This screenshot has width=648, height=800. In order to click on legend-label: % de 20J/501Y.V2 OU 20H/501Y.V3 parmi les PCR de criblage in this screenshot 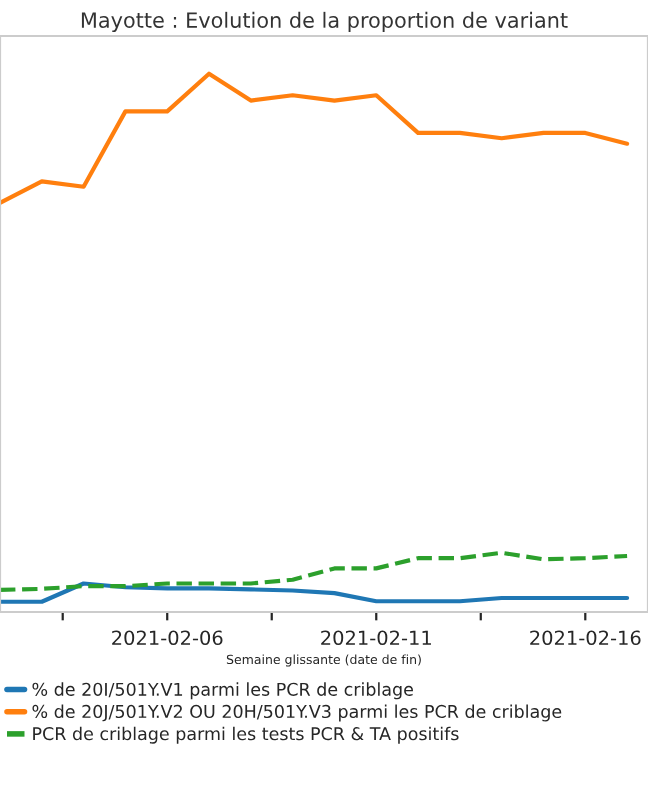, I will do `click(297, 713)`.